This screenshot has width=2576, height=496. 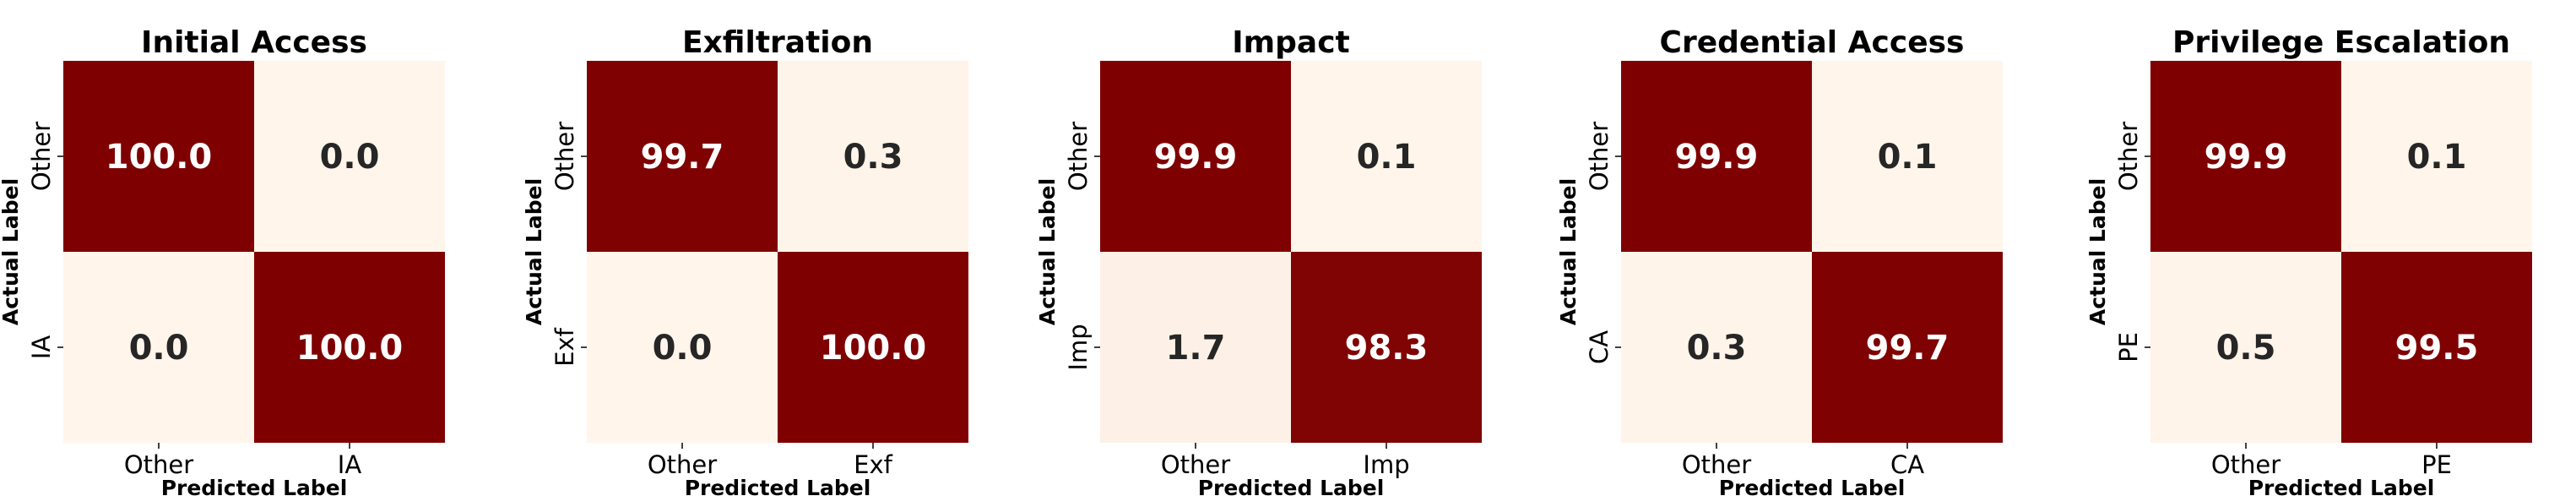 What do you see at coordinates (2436, 464) in the screenshot?
I see `x-tick-label: PE` at bounding box center [2436, 464].